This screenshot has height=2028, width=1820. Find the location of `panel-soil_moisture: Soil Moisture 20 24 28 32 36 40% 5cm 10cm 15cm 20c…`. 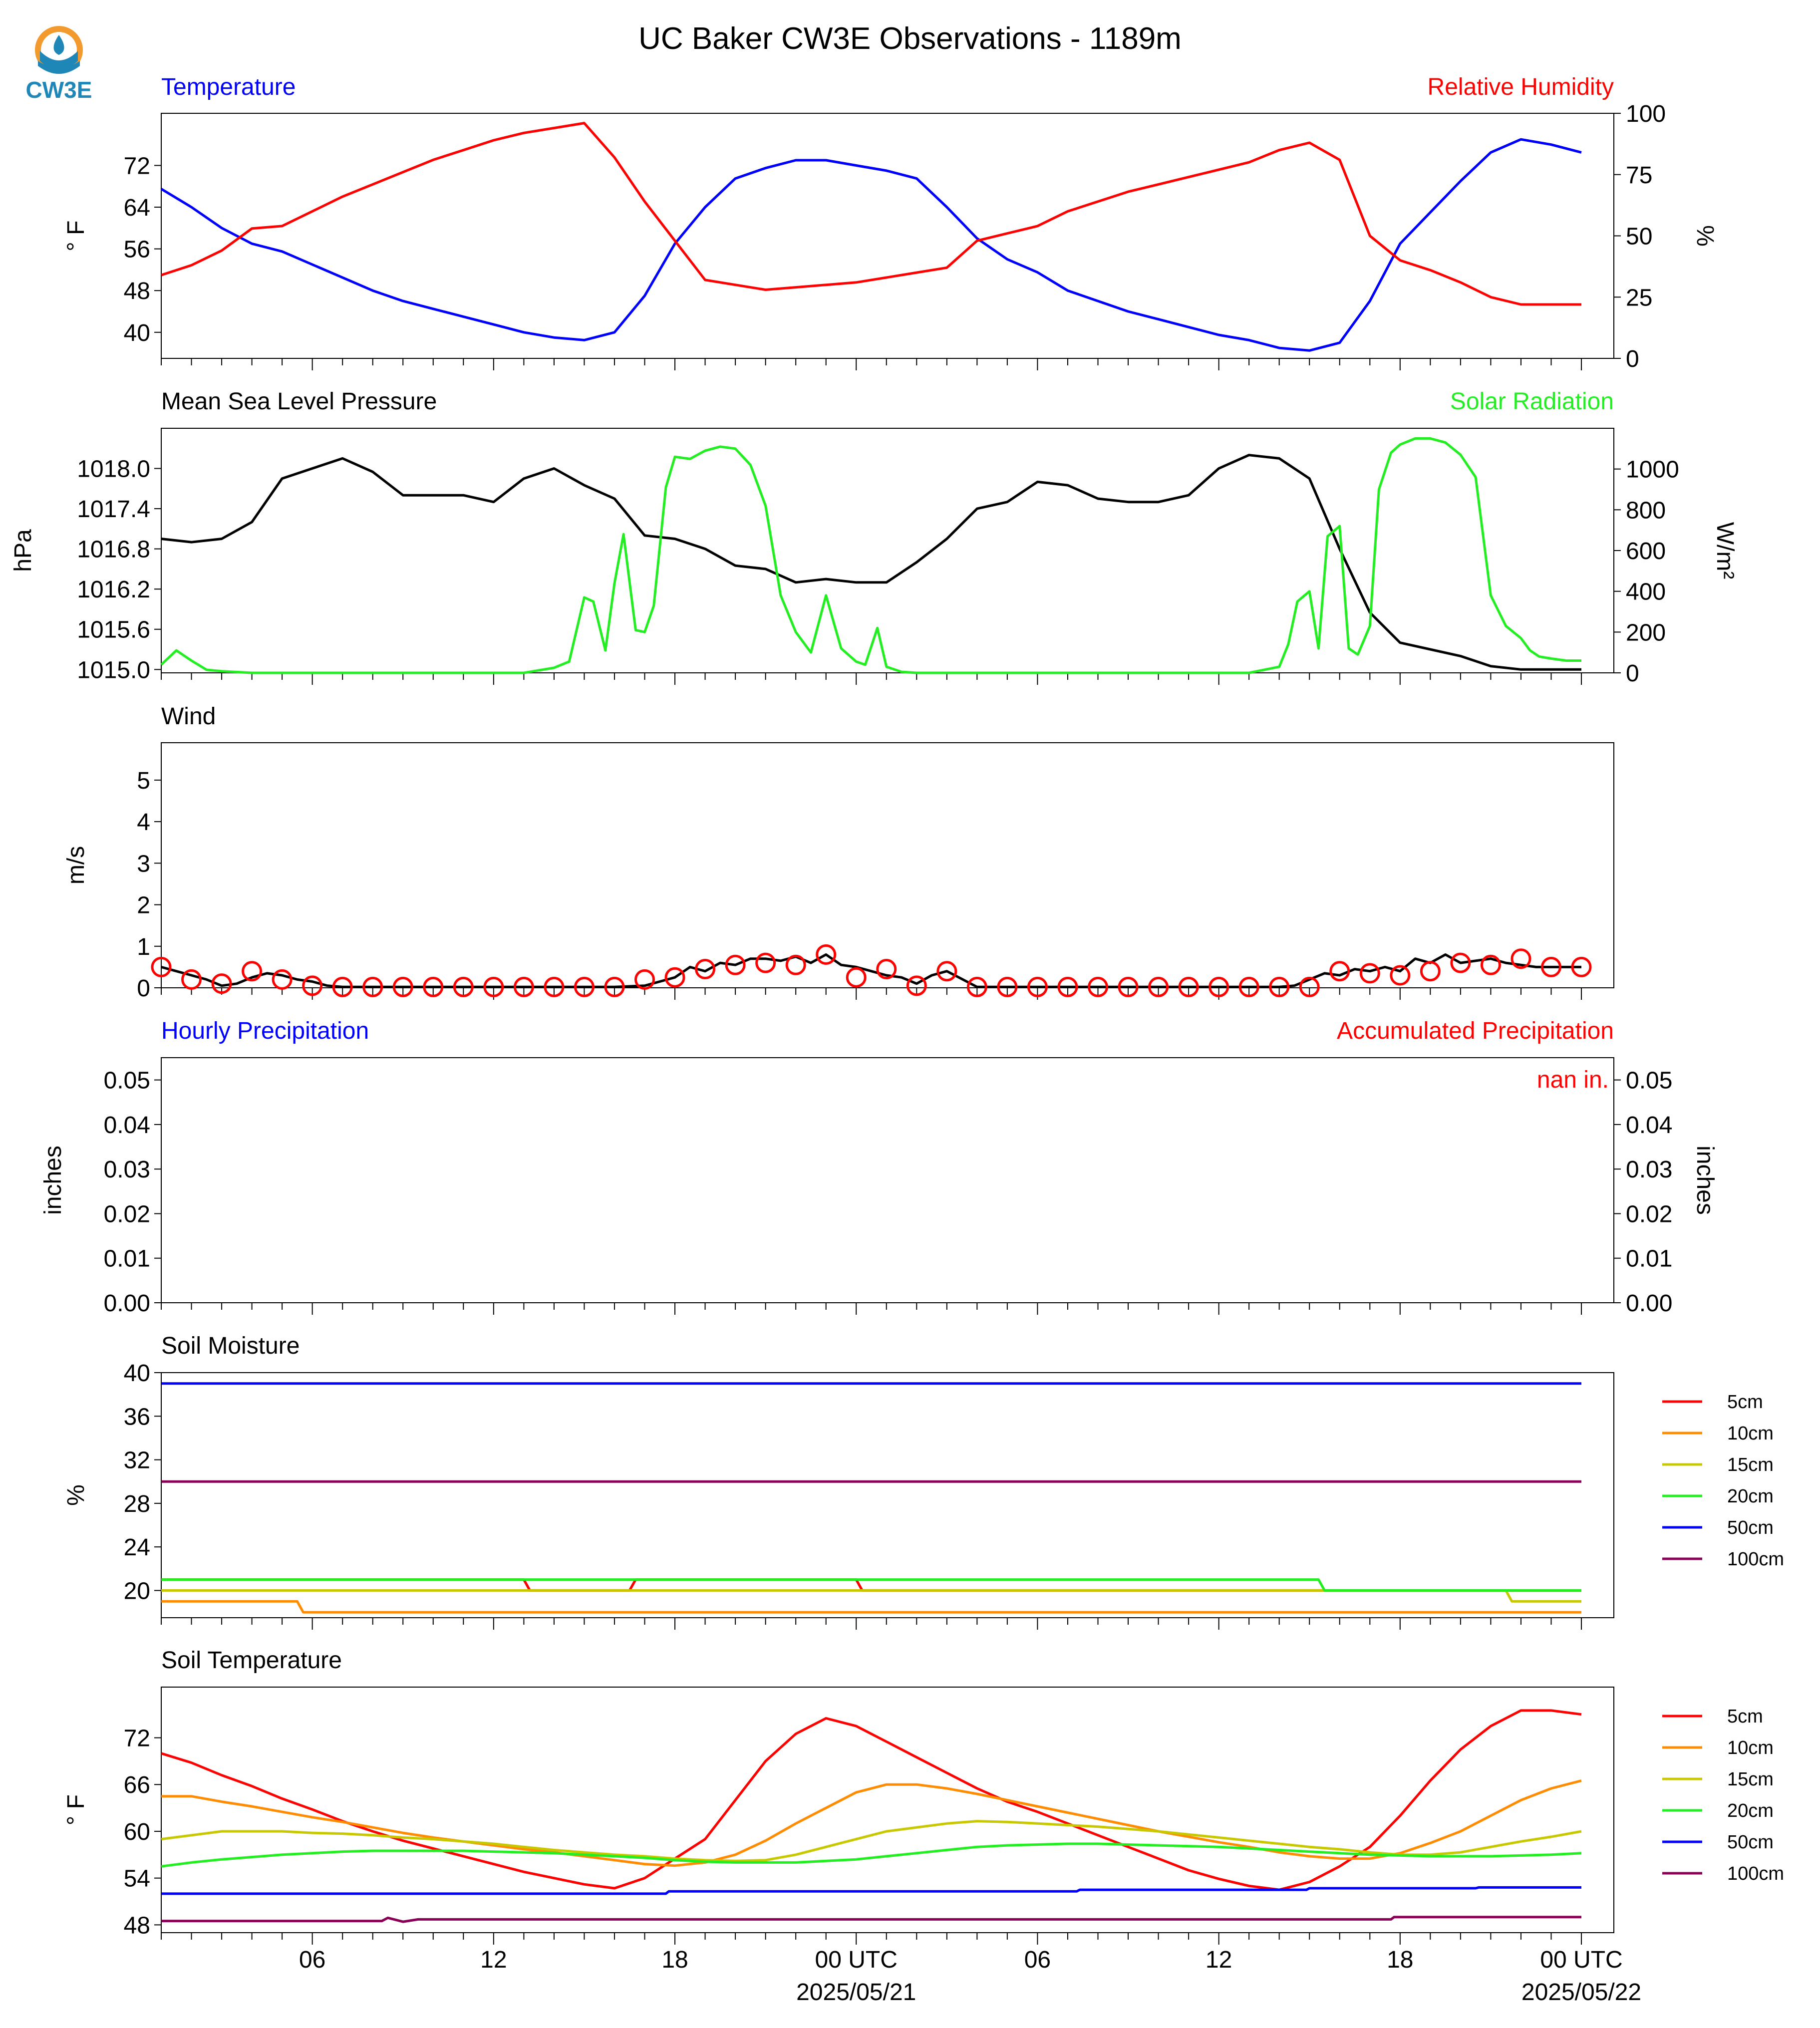

panel-soil_moisture: Soil Moisture 20 24 28 32 36 40% 5cm 10cm 15cm 20c… is located at coordinates (923, 1481).